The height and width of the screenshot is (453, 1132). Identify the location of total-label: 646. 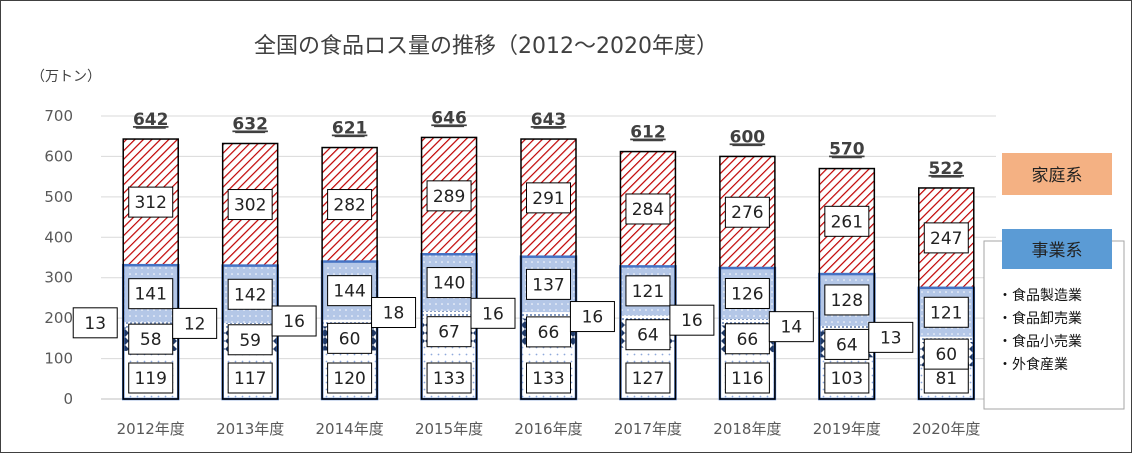
(449, 118).